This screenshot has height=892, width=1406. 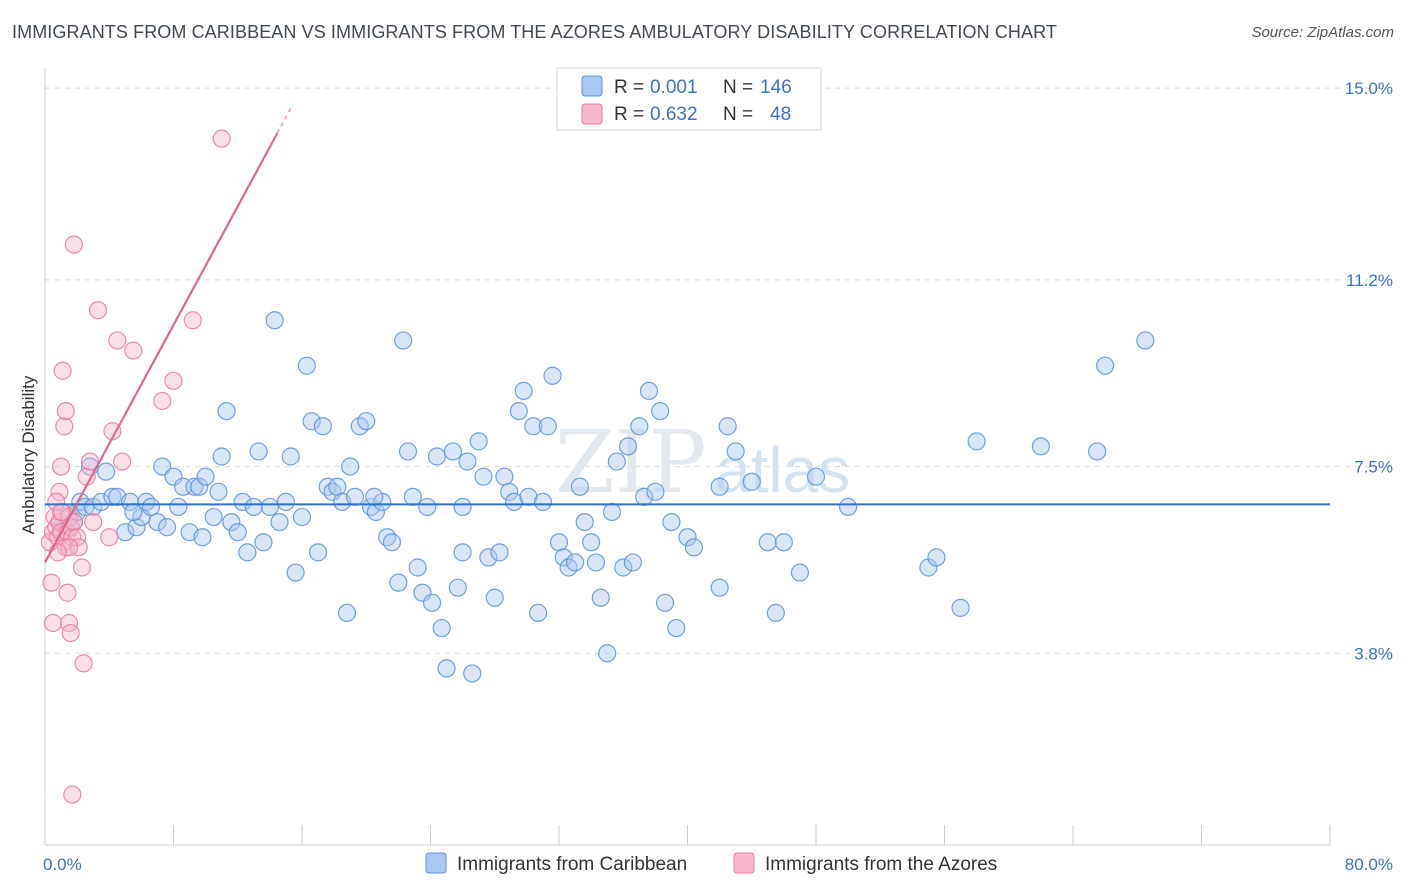 What do you see at coordinates (436, 863) in the screenshot?
I see `bottom-legend-swatch-caribbean` at bounding box center [436, 863].